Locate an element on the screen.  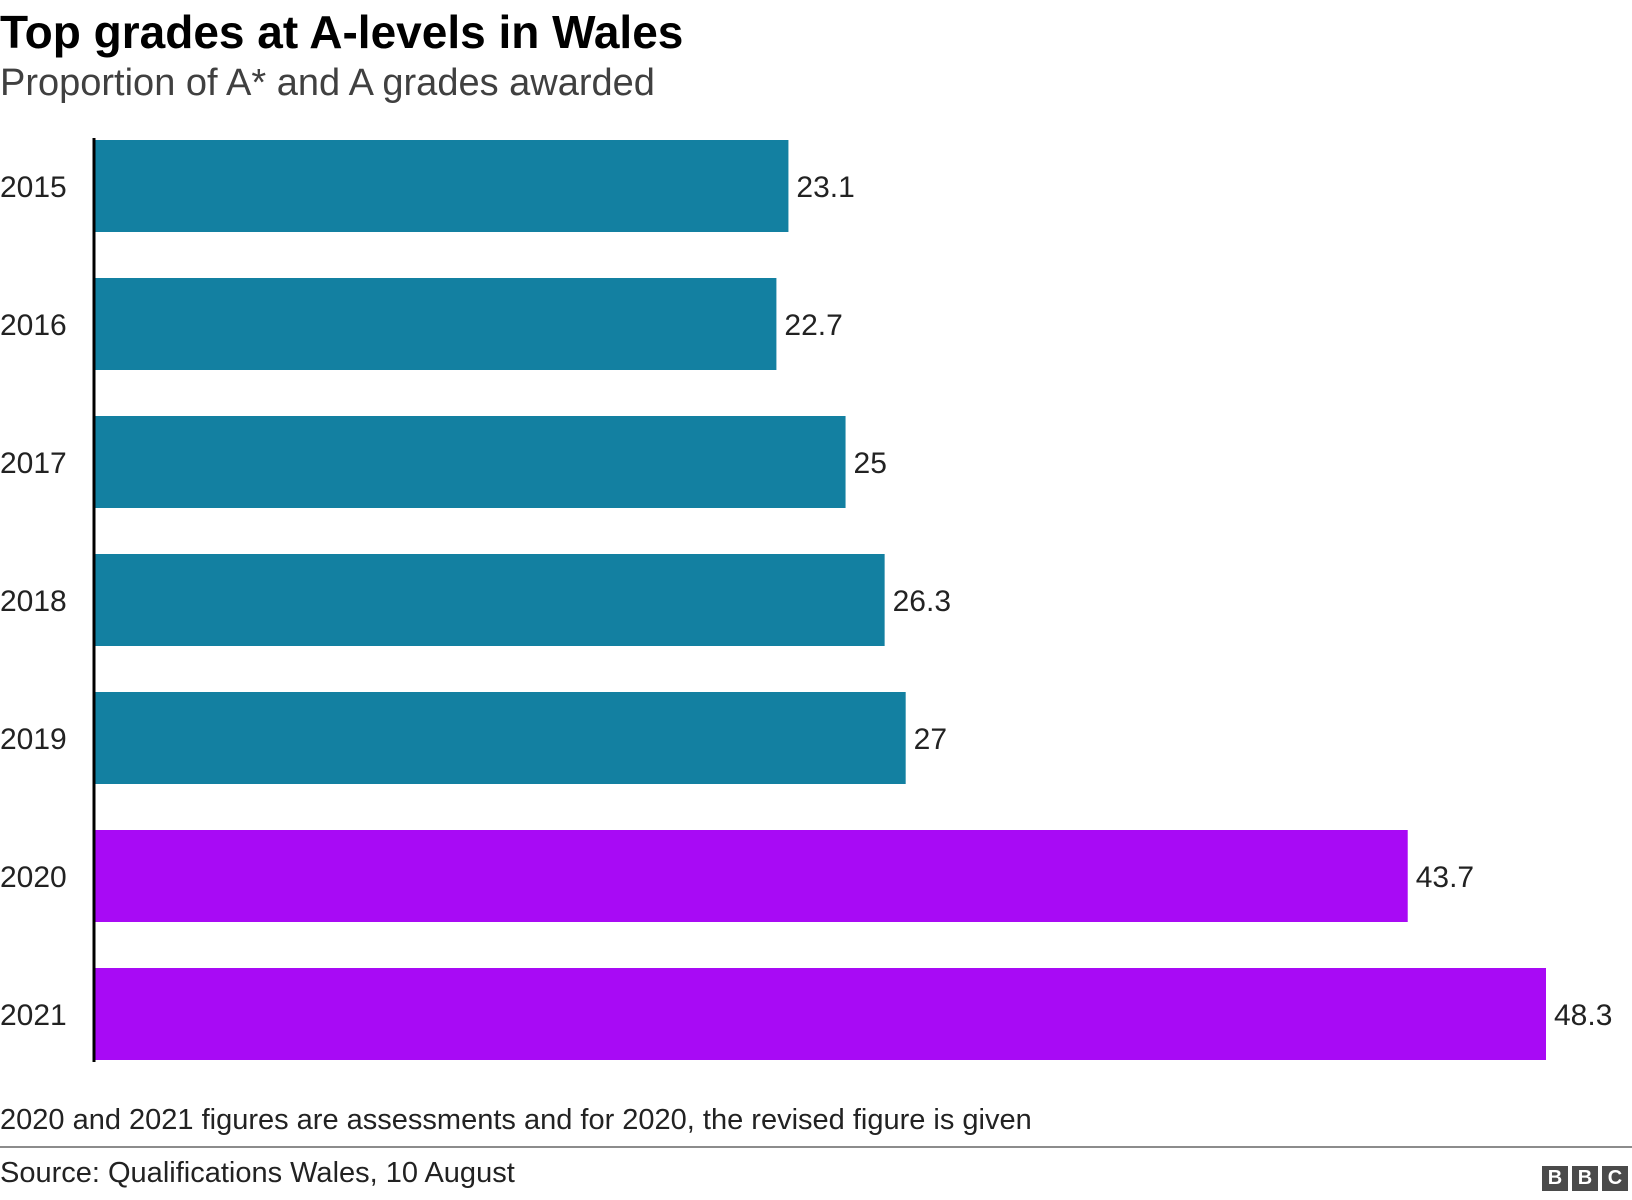
chart-title: Top grades at A-levels in Wales is located at coordinates (342, 32).